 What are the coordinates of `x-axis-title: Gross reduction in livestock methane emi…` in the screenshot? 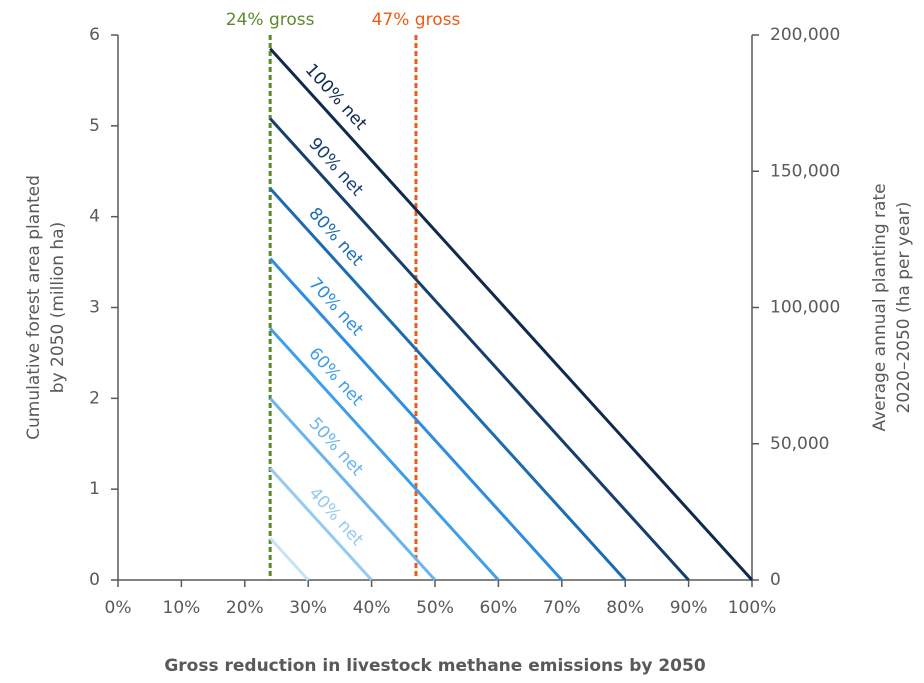 It's located at (435, 666).